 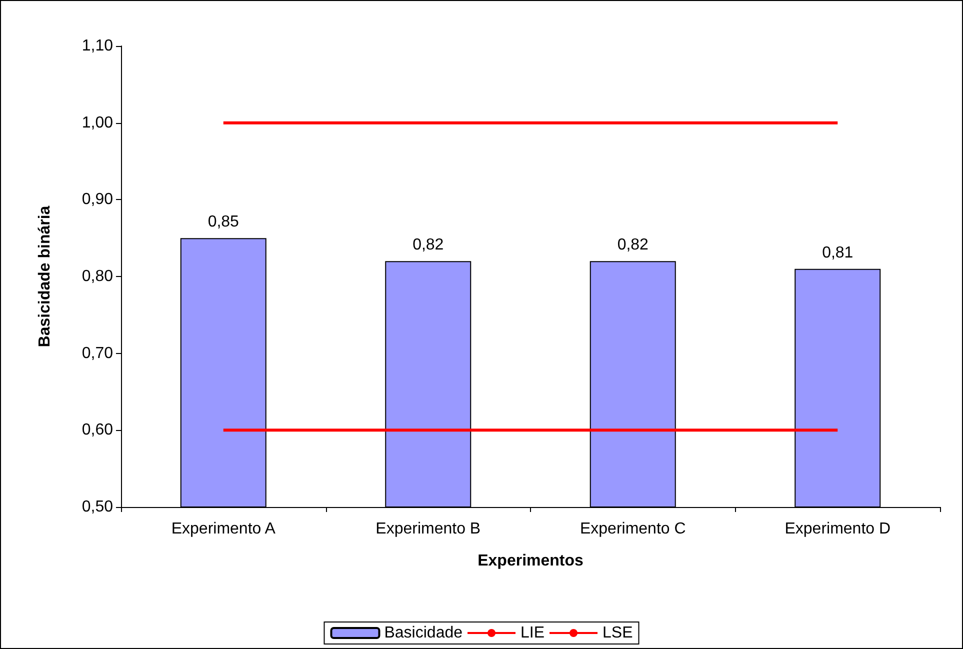 What do you see at coordinates (532, 633) in the screenshot?
I see `legend-label: LIE` at bounding box center [532, 633].